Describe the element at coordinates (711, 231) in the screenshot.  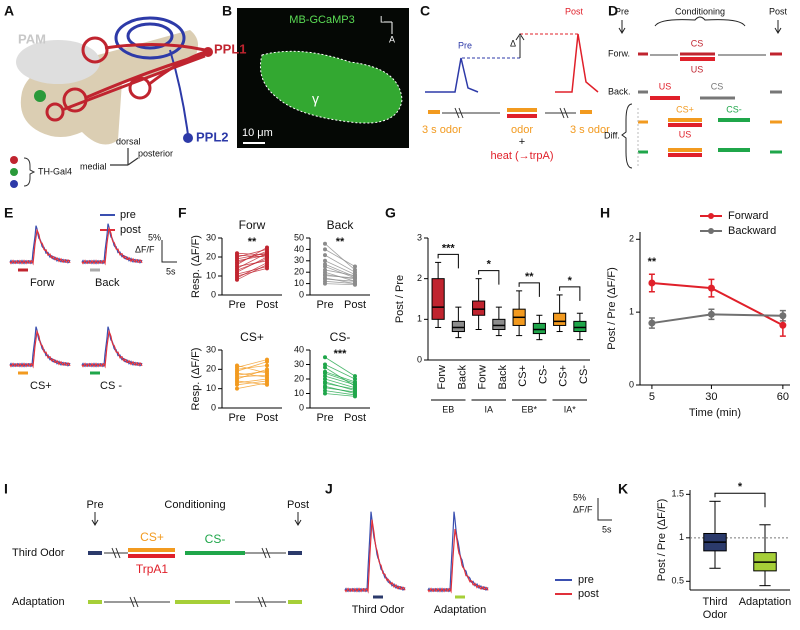
I see `legend-swatch` at that location.